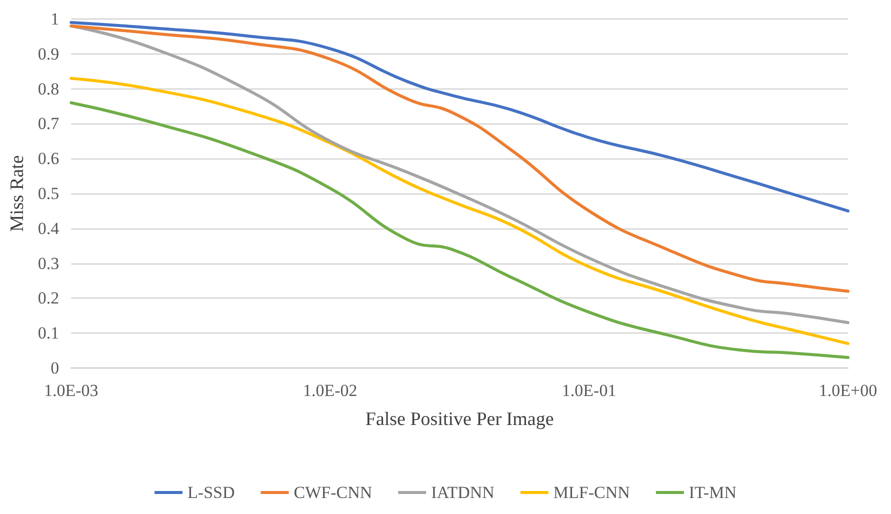 This screenshot has width=891, height=514. What do you see at coordinates (591, 492) in the screenshot?
I see `legend-label: MLF-CNN` at bounding box center [591, 492].